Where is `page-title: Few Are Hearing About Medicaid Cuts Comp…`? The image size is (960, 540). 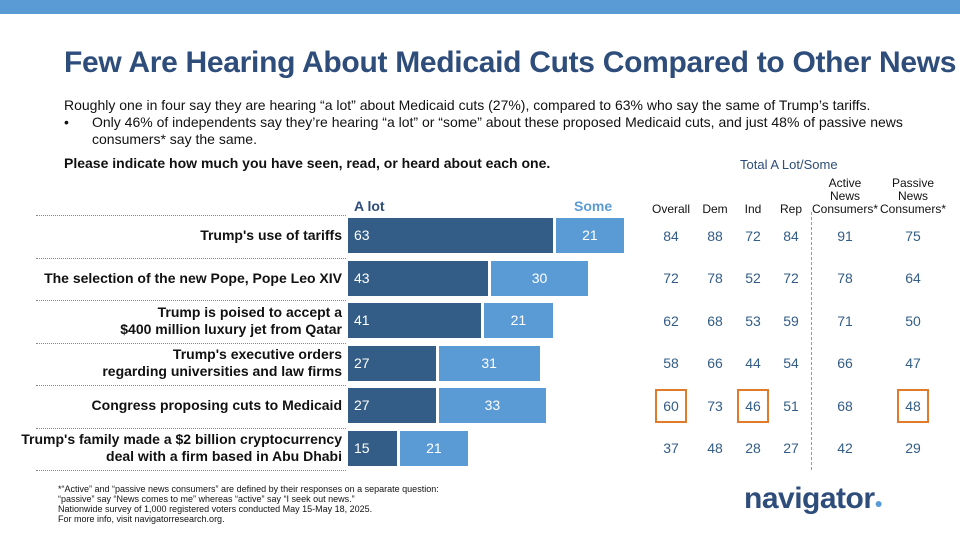
page-title: Few Are Hearing About Medicaid Cuts Comp… is located at coordinates (510, 62).